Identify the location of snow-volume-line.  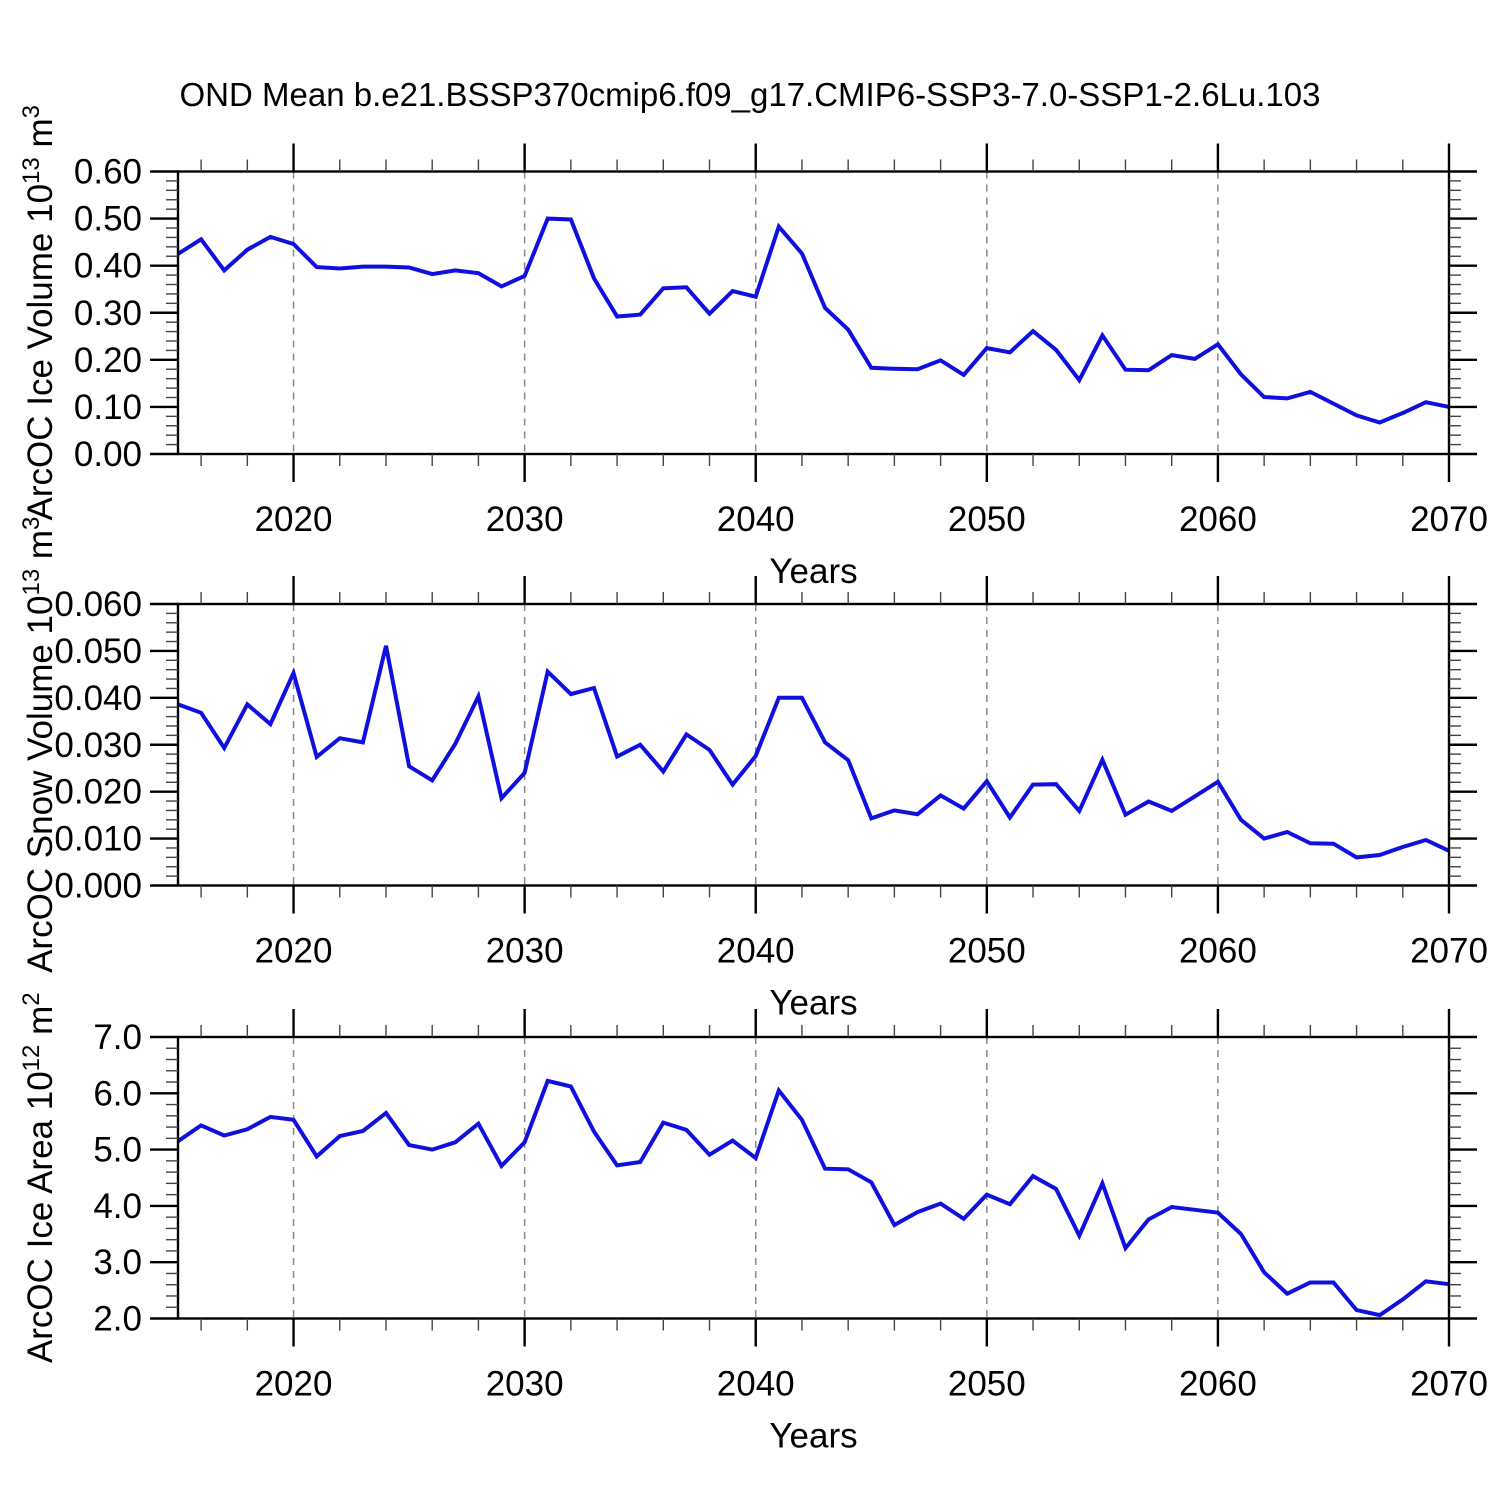
(813, 752).